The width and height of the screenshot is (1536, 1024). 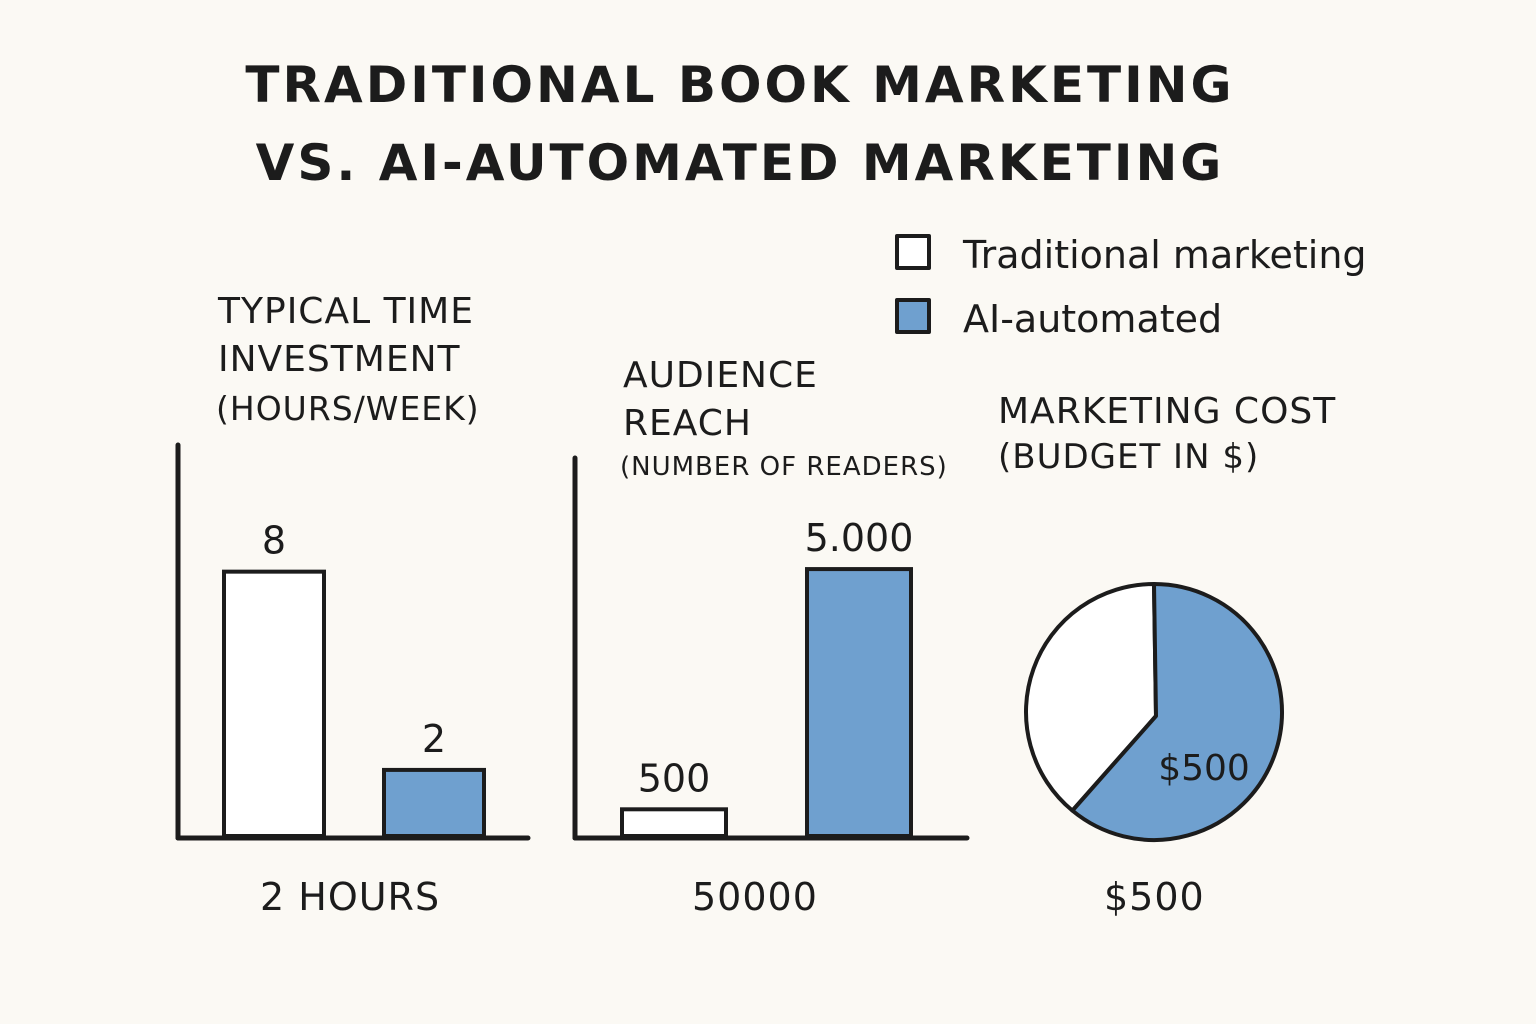 I want to click on reach-chart-subtitle: (NUMBER OF READERS), so click(x=784, y=467).